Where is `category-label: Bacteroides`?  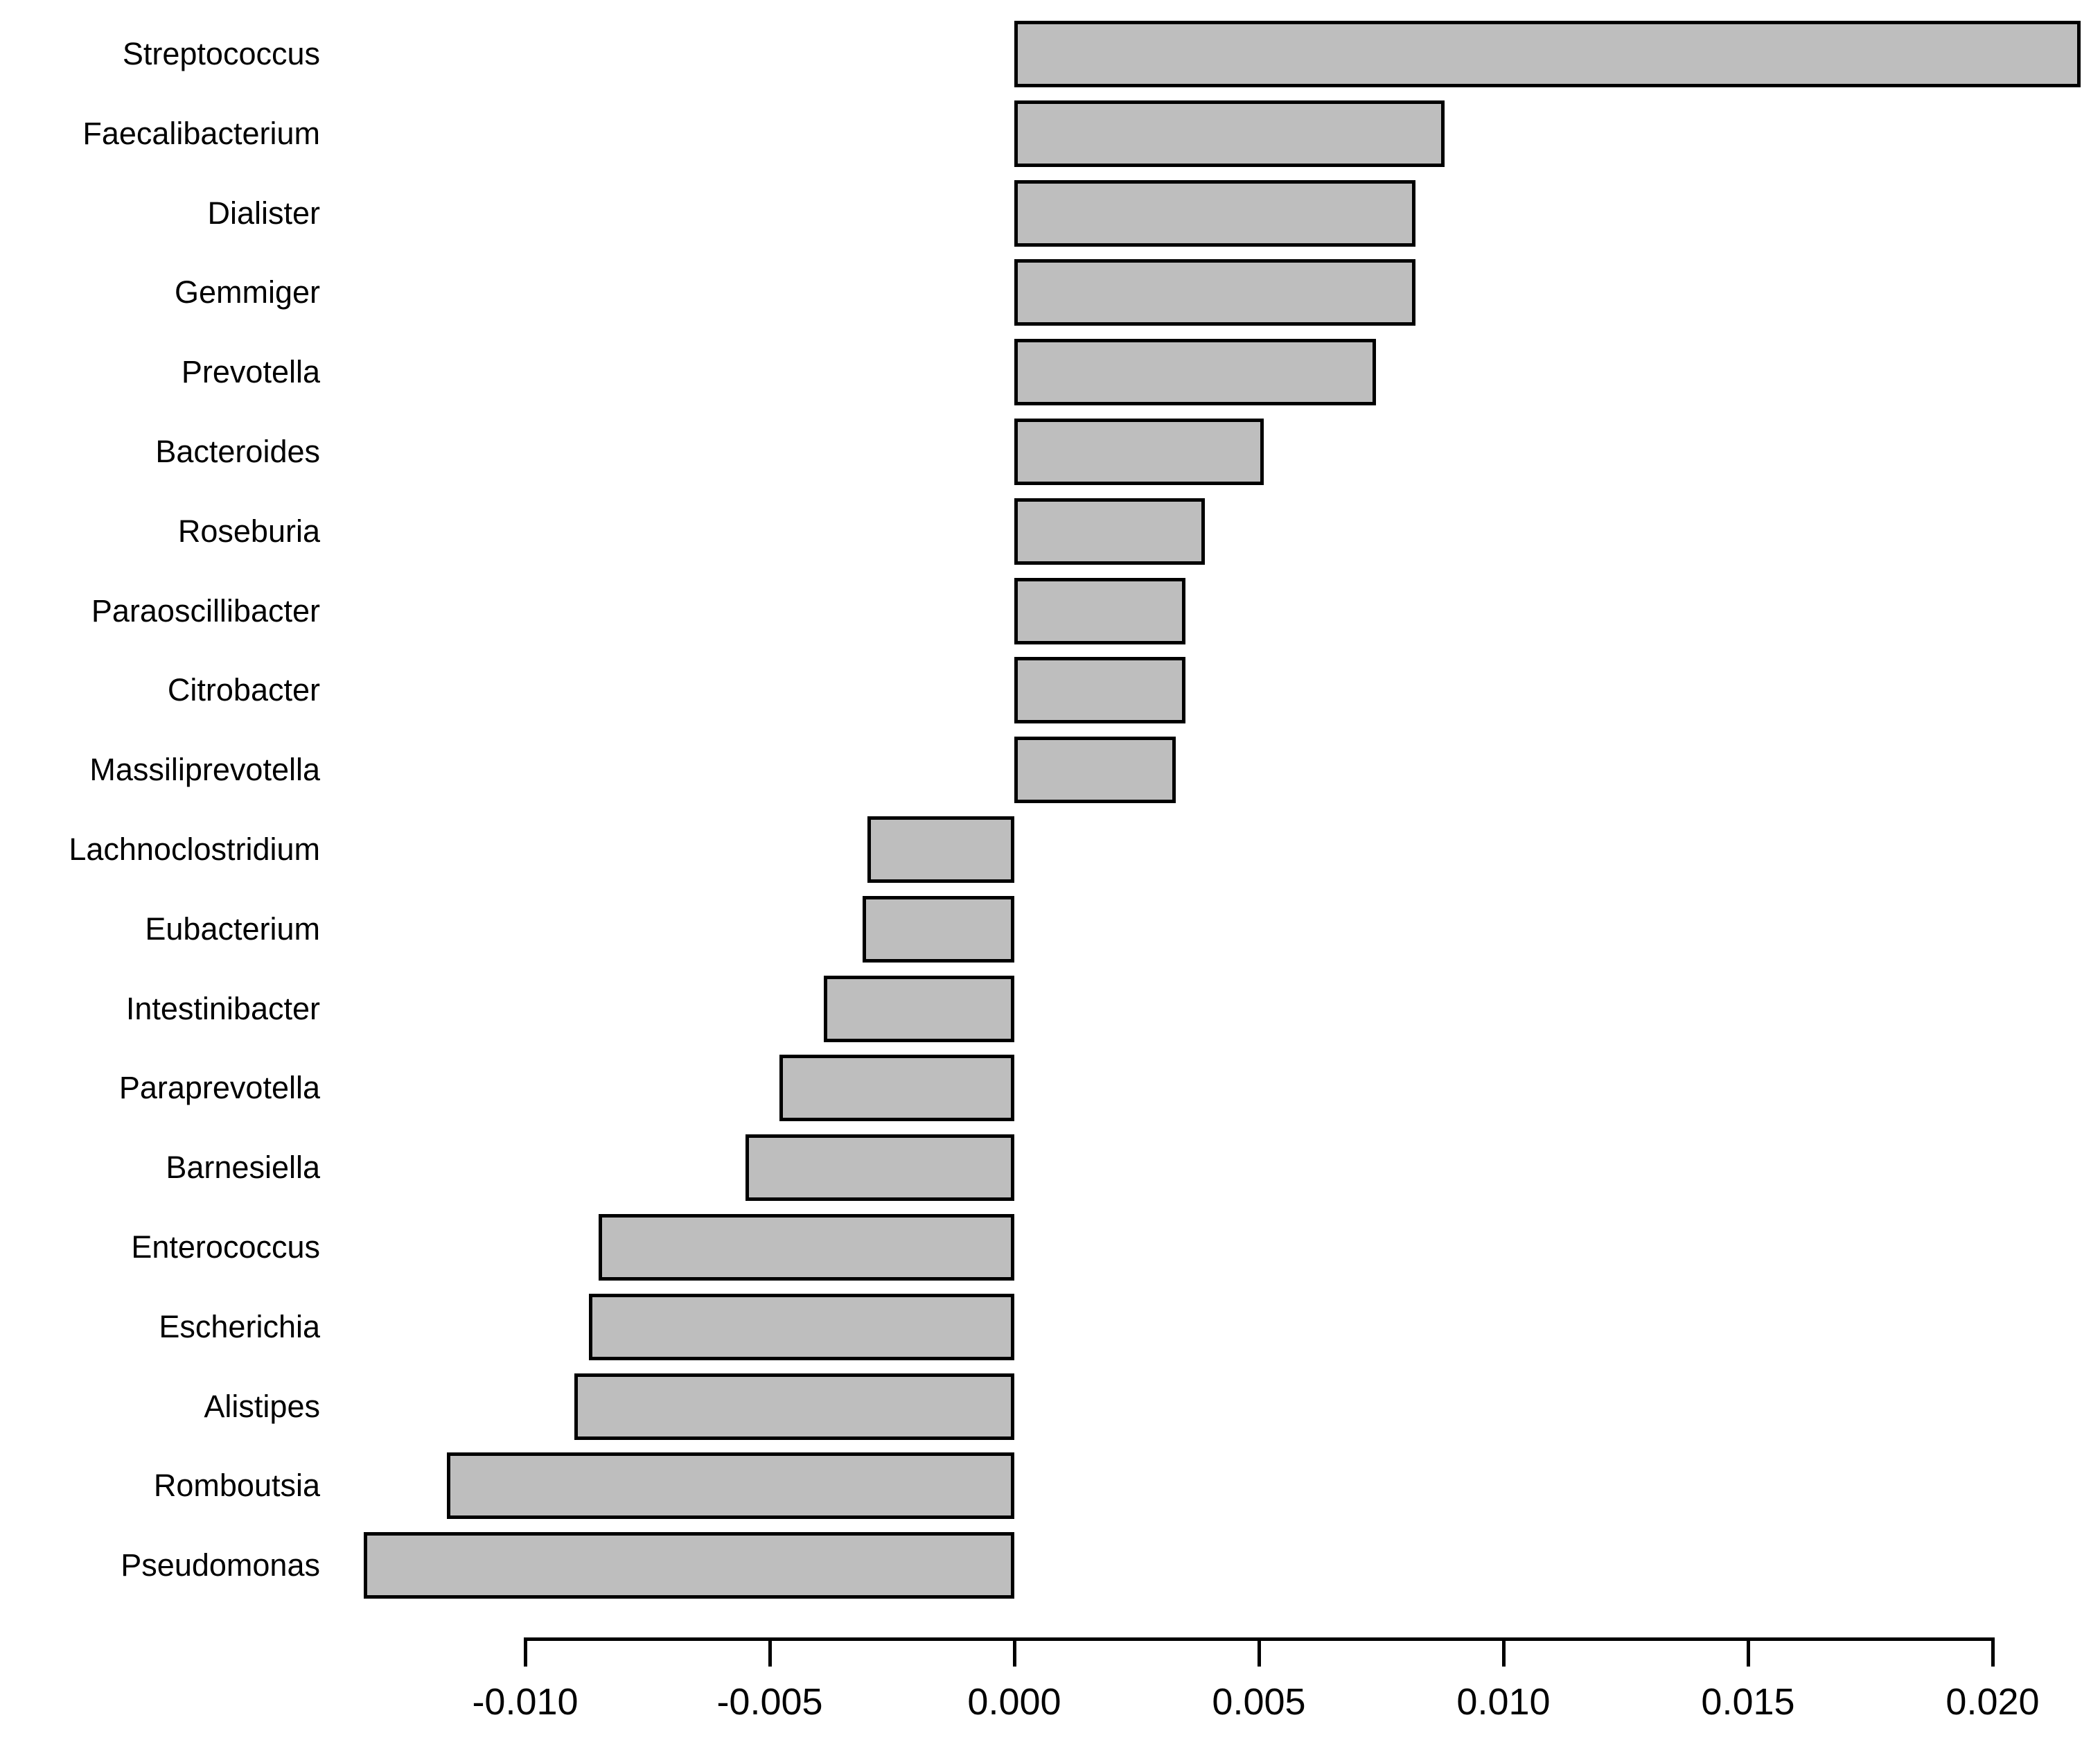 category-label: Bacteroides is located at coordinates (237, 451).